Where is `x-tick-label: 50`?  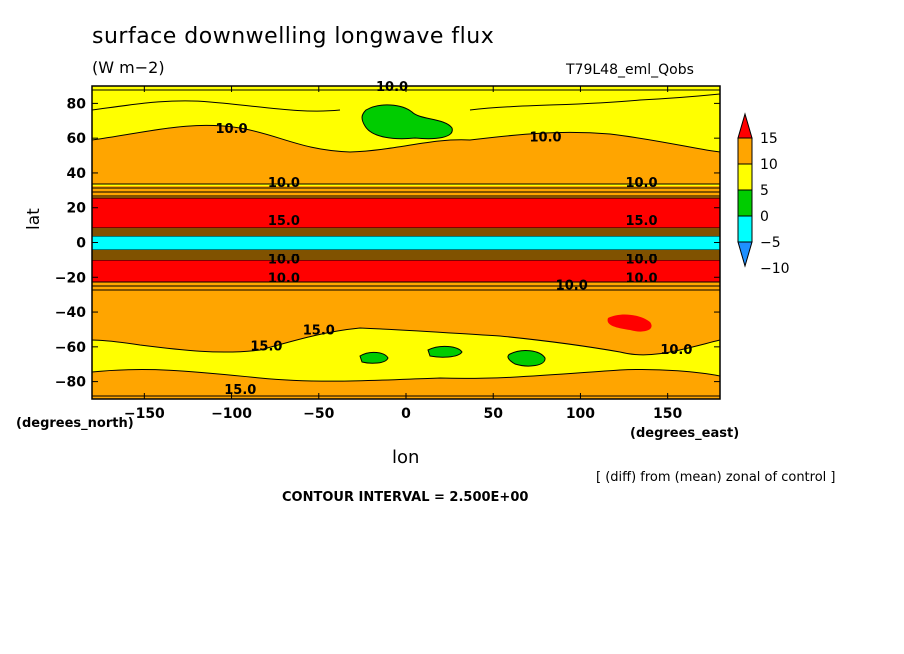
x-tick-label: 50 is located at coordinates (493, 414).